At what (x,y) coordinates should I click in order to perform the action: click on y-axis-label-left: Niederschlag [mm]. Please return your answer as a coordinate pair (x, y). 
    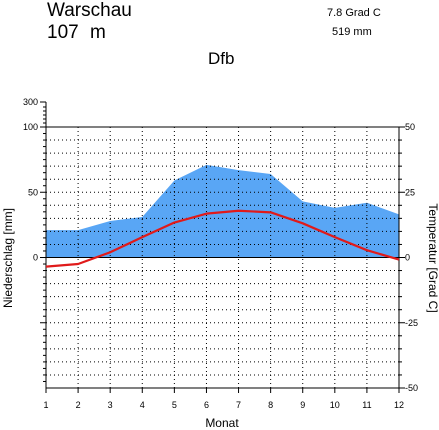
    Looking at the image, I should click on (8, 258).